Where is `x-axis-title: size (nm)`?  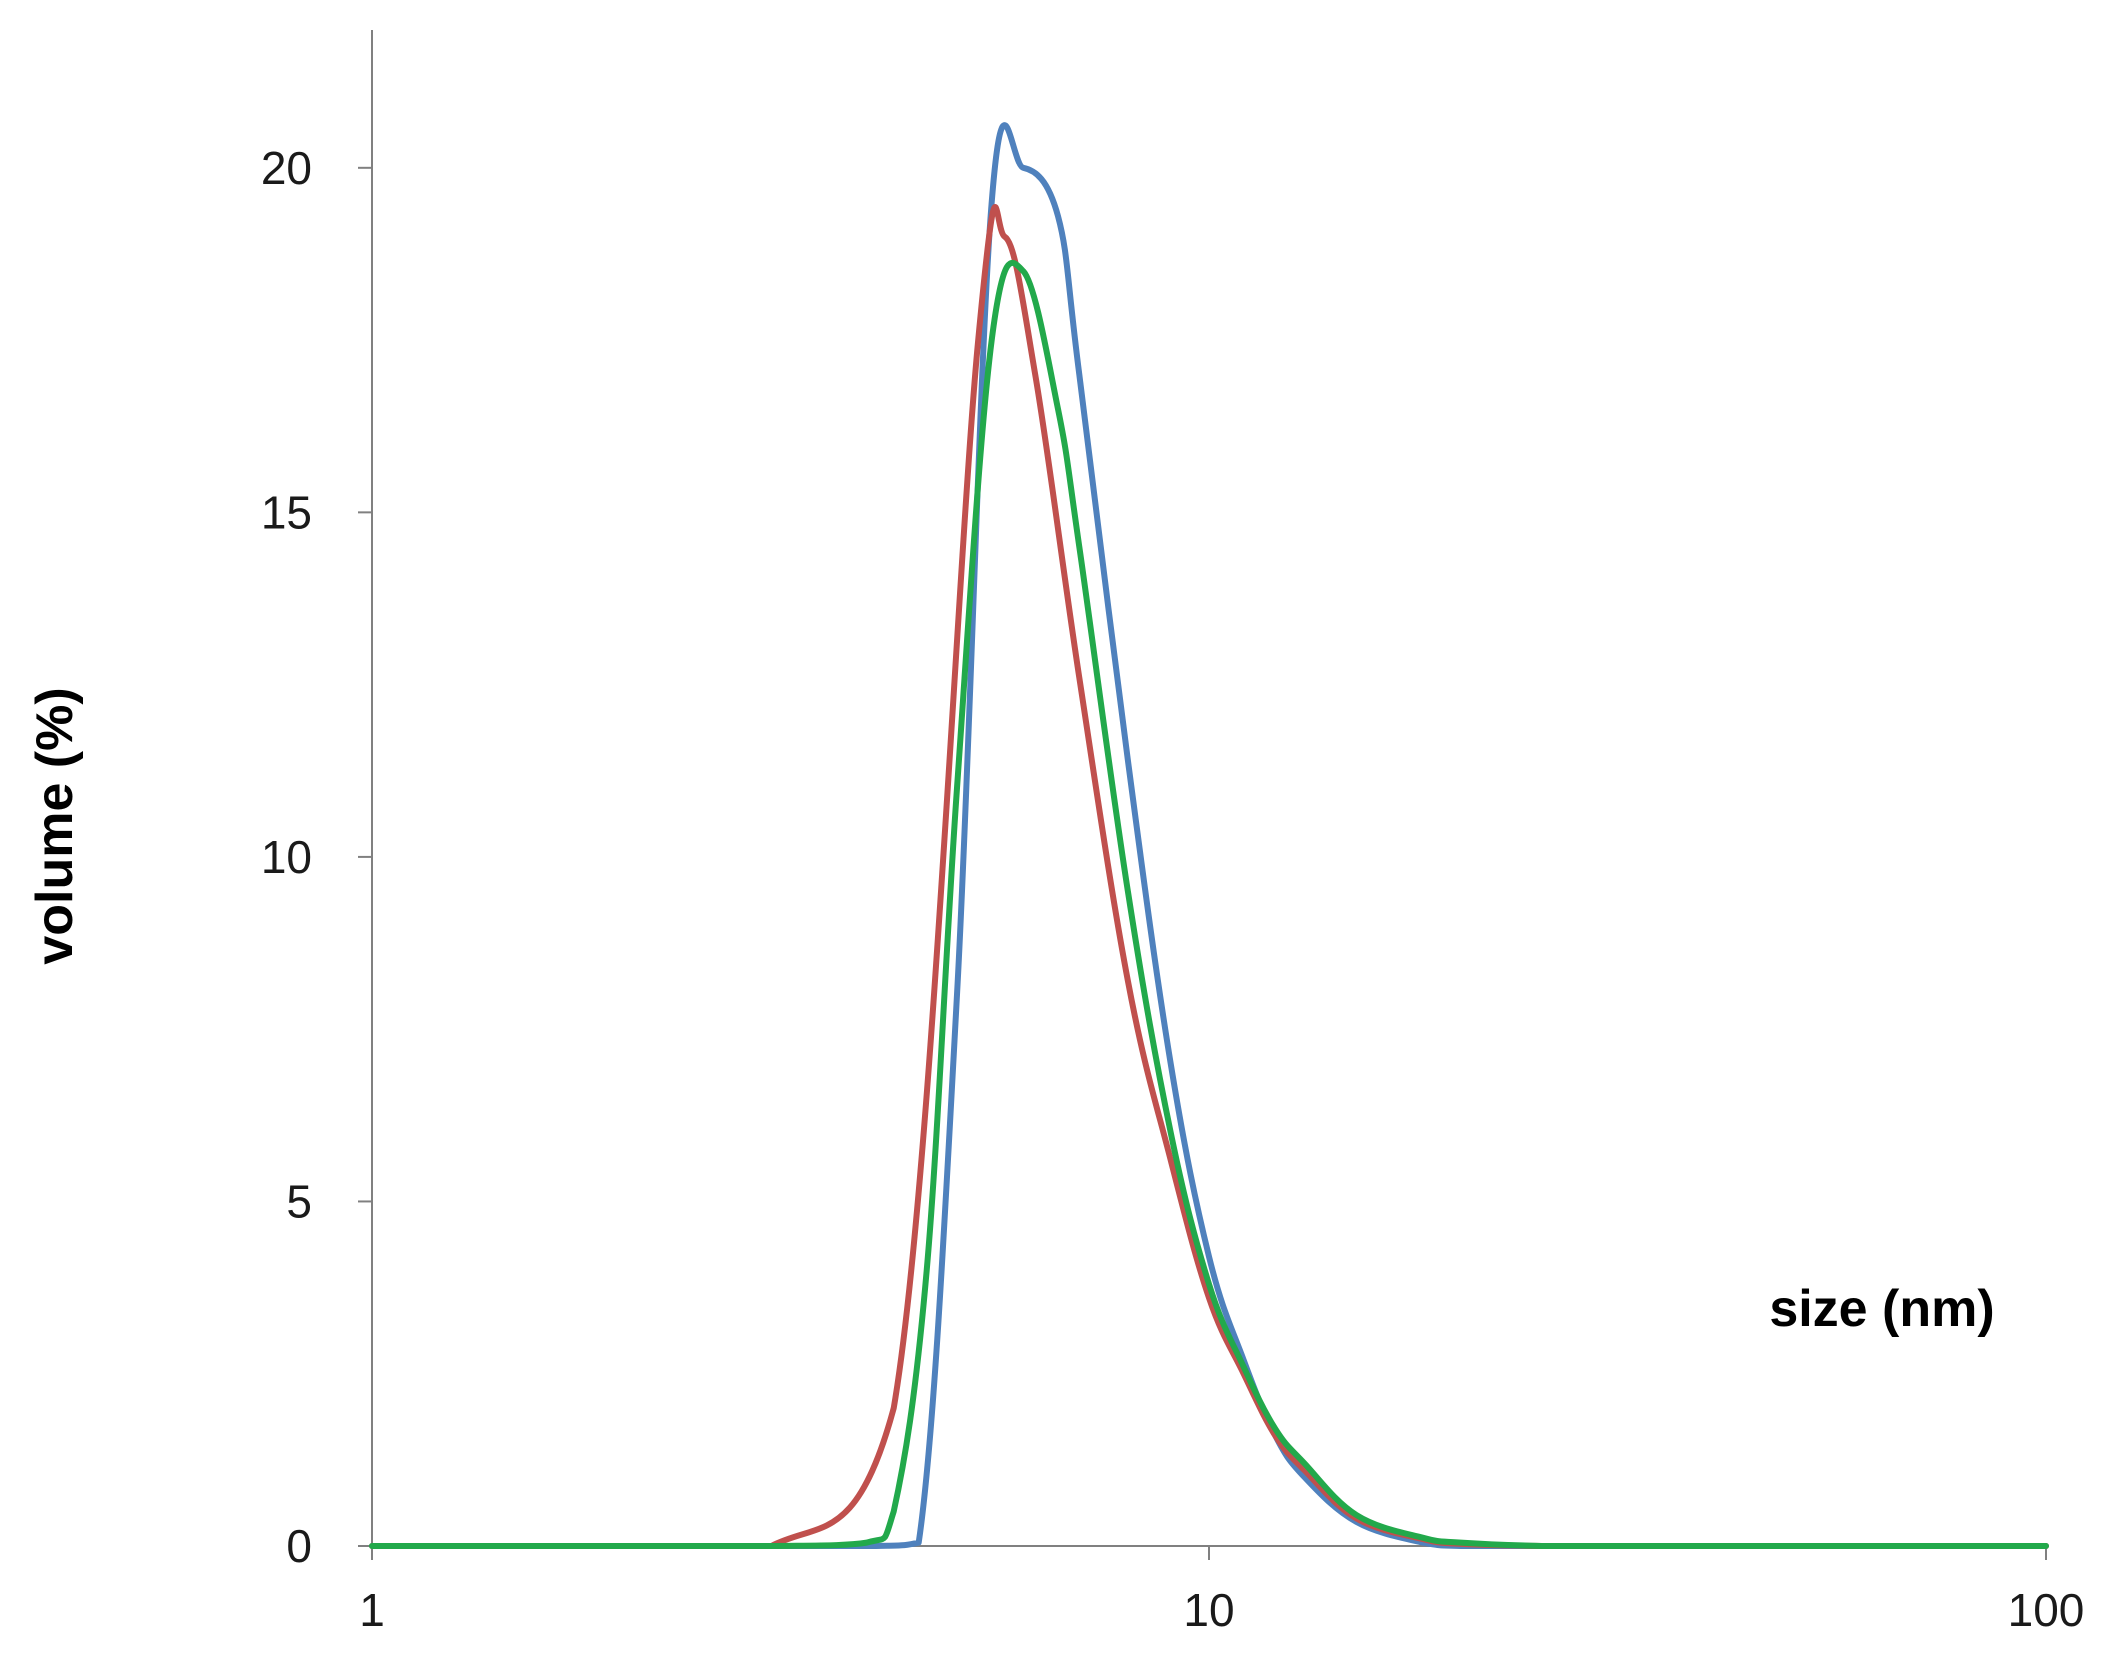 x-axis-title: size (nm) is located at coordinates (1881, 1309).